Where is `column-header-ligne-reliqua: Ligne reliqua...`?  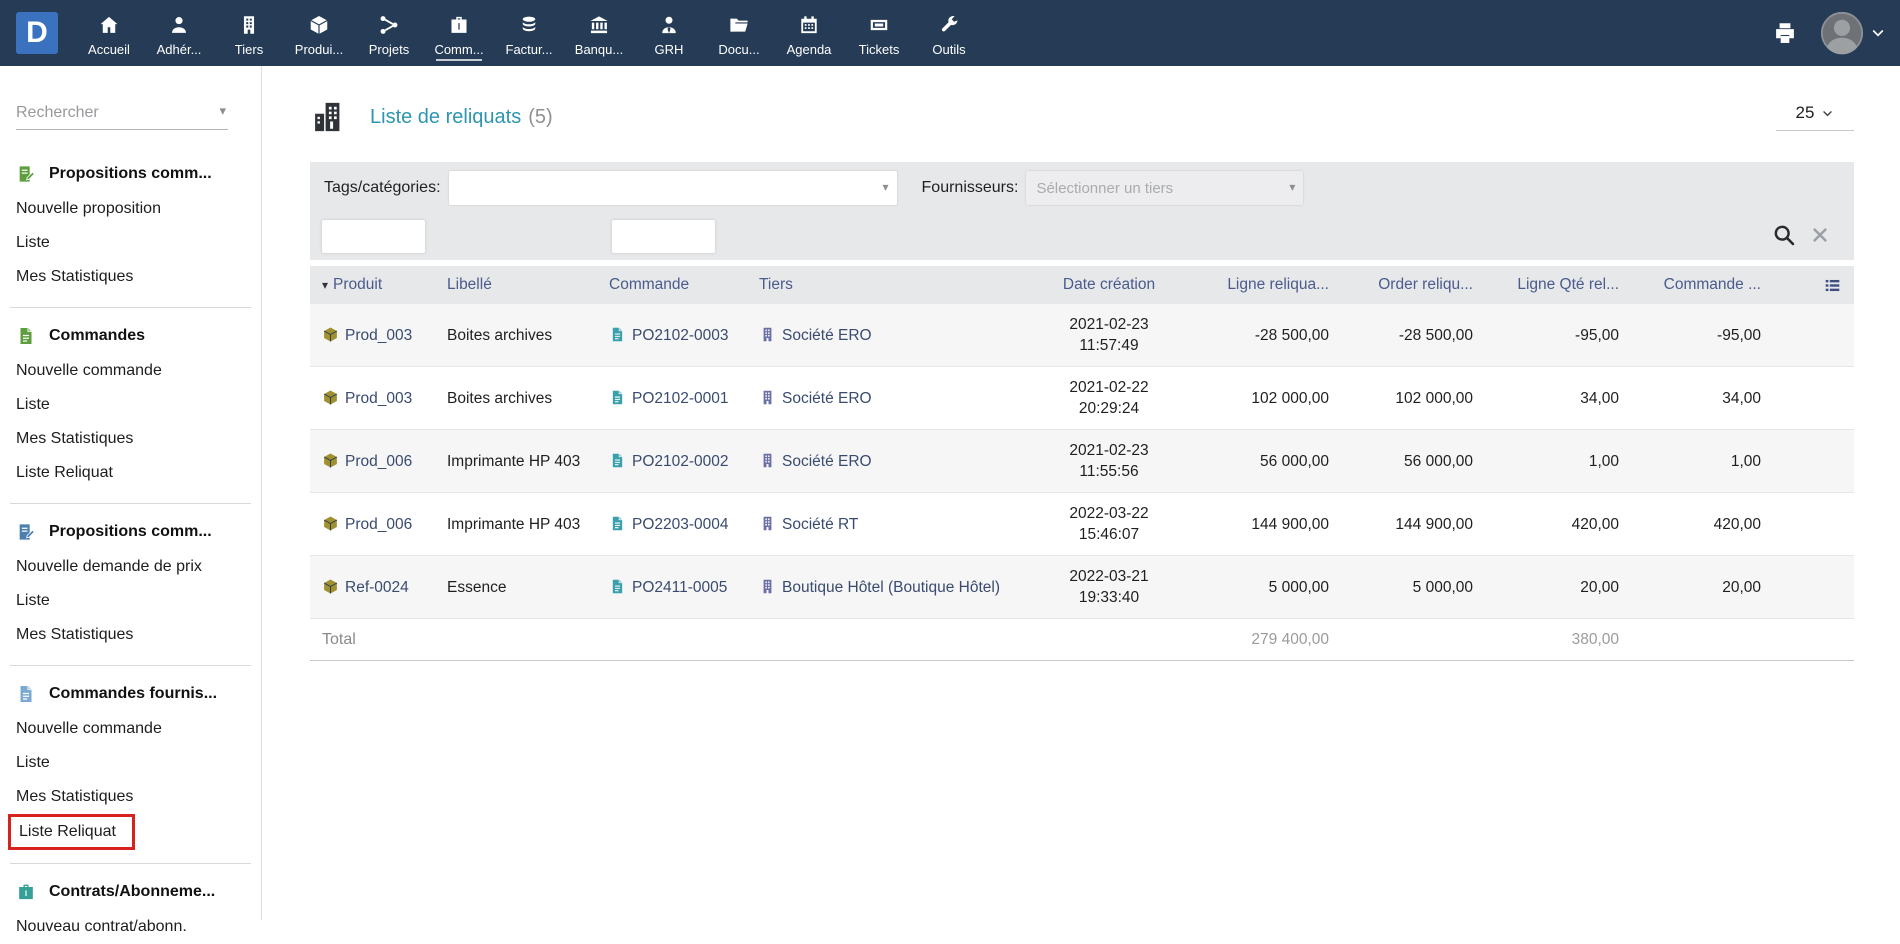
column-header-ligne-reliqua: Ligne reliqua... is located at coordinates (1270, 285).